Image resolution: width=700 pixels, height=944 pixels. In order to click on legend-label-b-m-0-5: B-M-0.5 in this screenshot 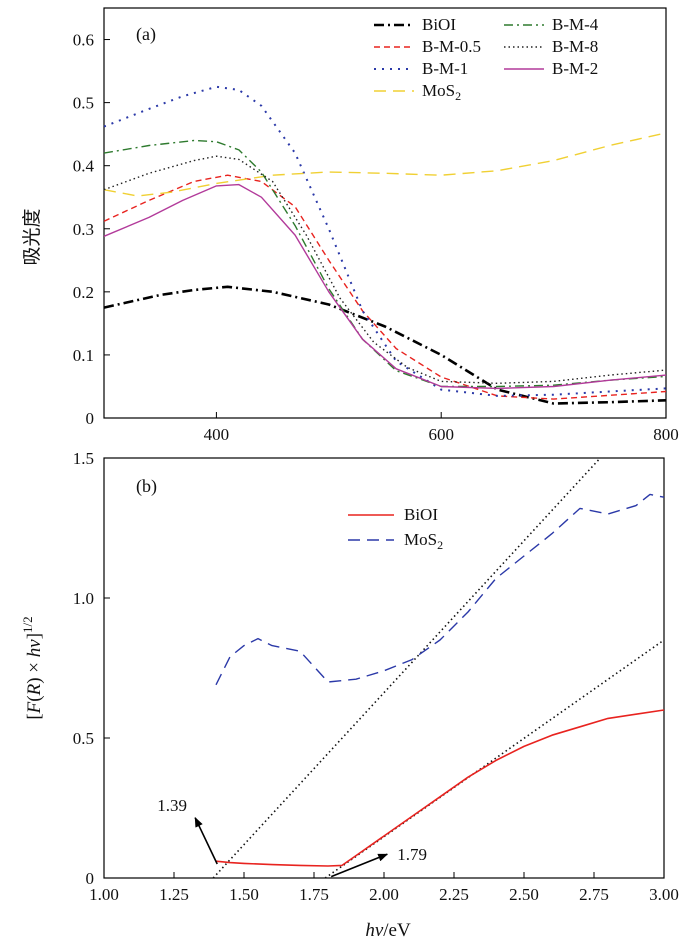, I will do `click(451, 46)`.